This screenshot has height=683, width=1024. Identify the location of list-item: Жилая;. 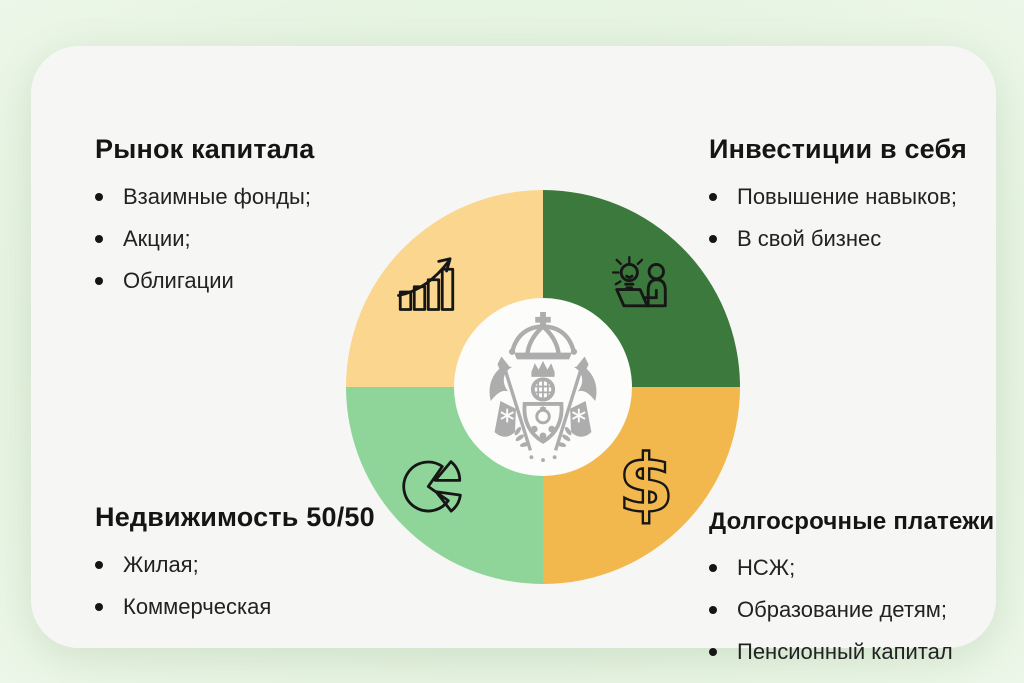
(260, 565).